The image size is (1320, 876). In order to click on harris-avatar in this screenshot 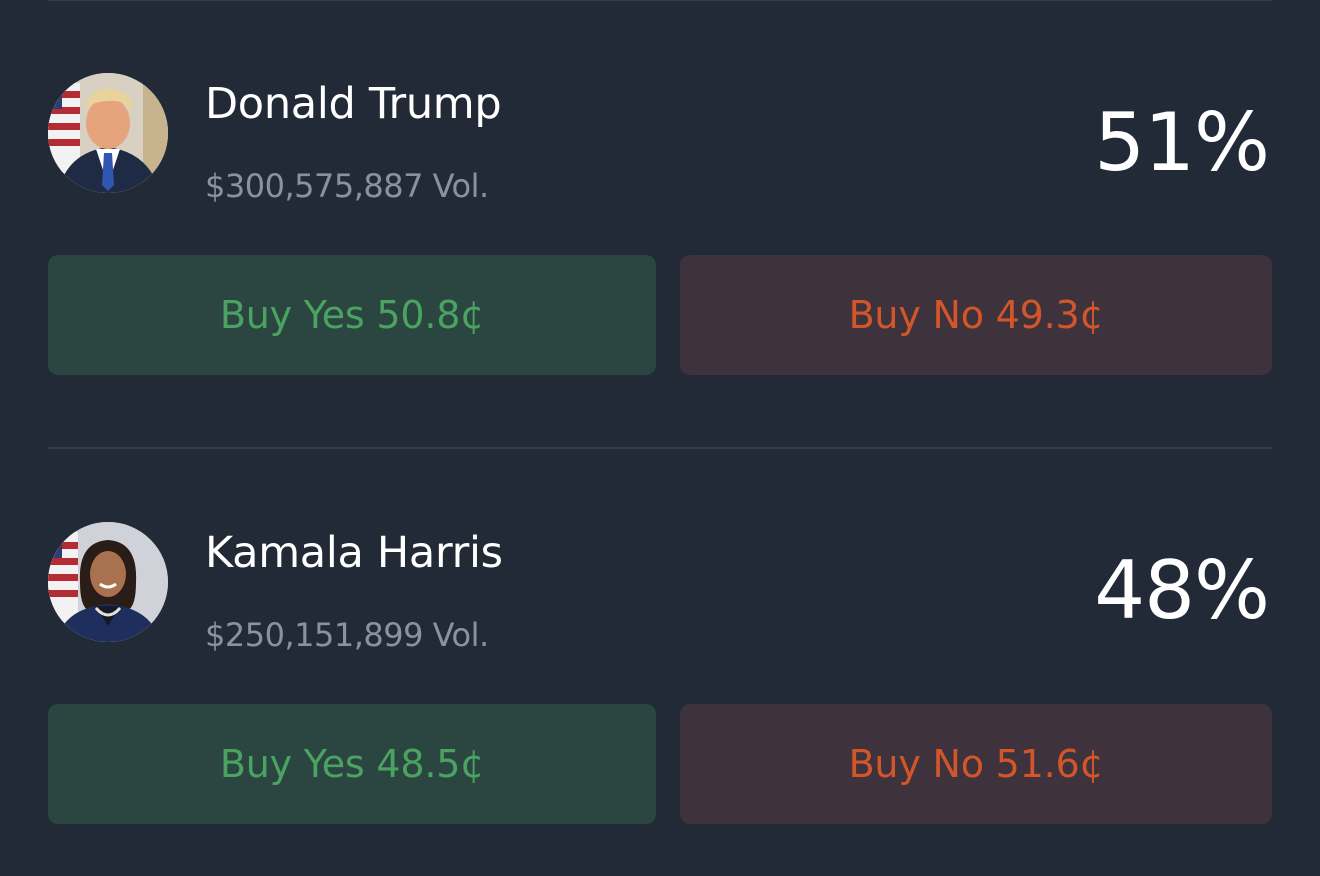, I will do `click(108, 582)`.